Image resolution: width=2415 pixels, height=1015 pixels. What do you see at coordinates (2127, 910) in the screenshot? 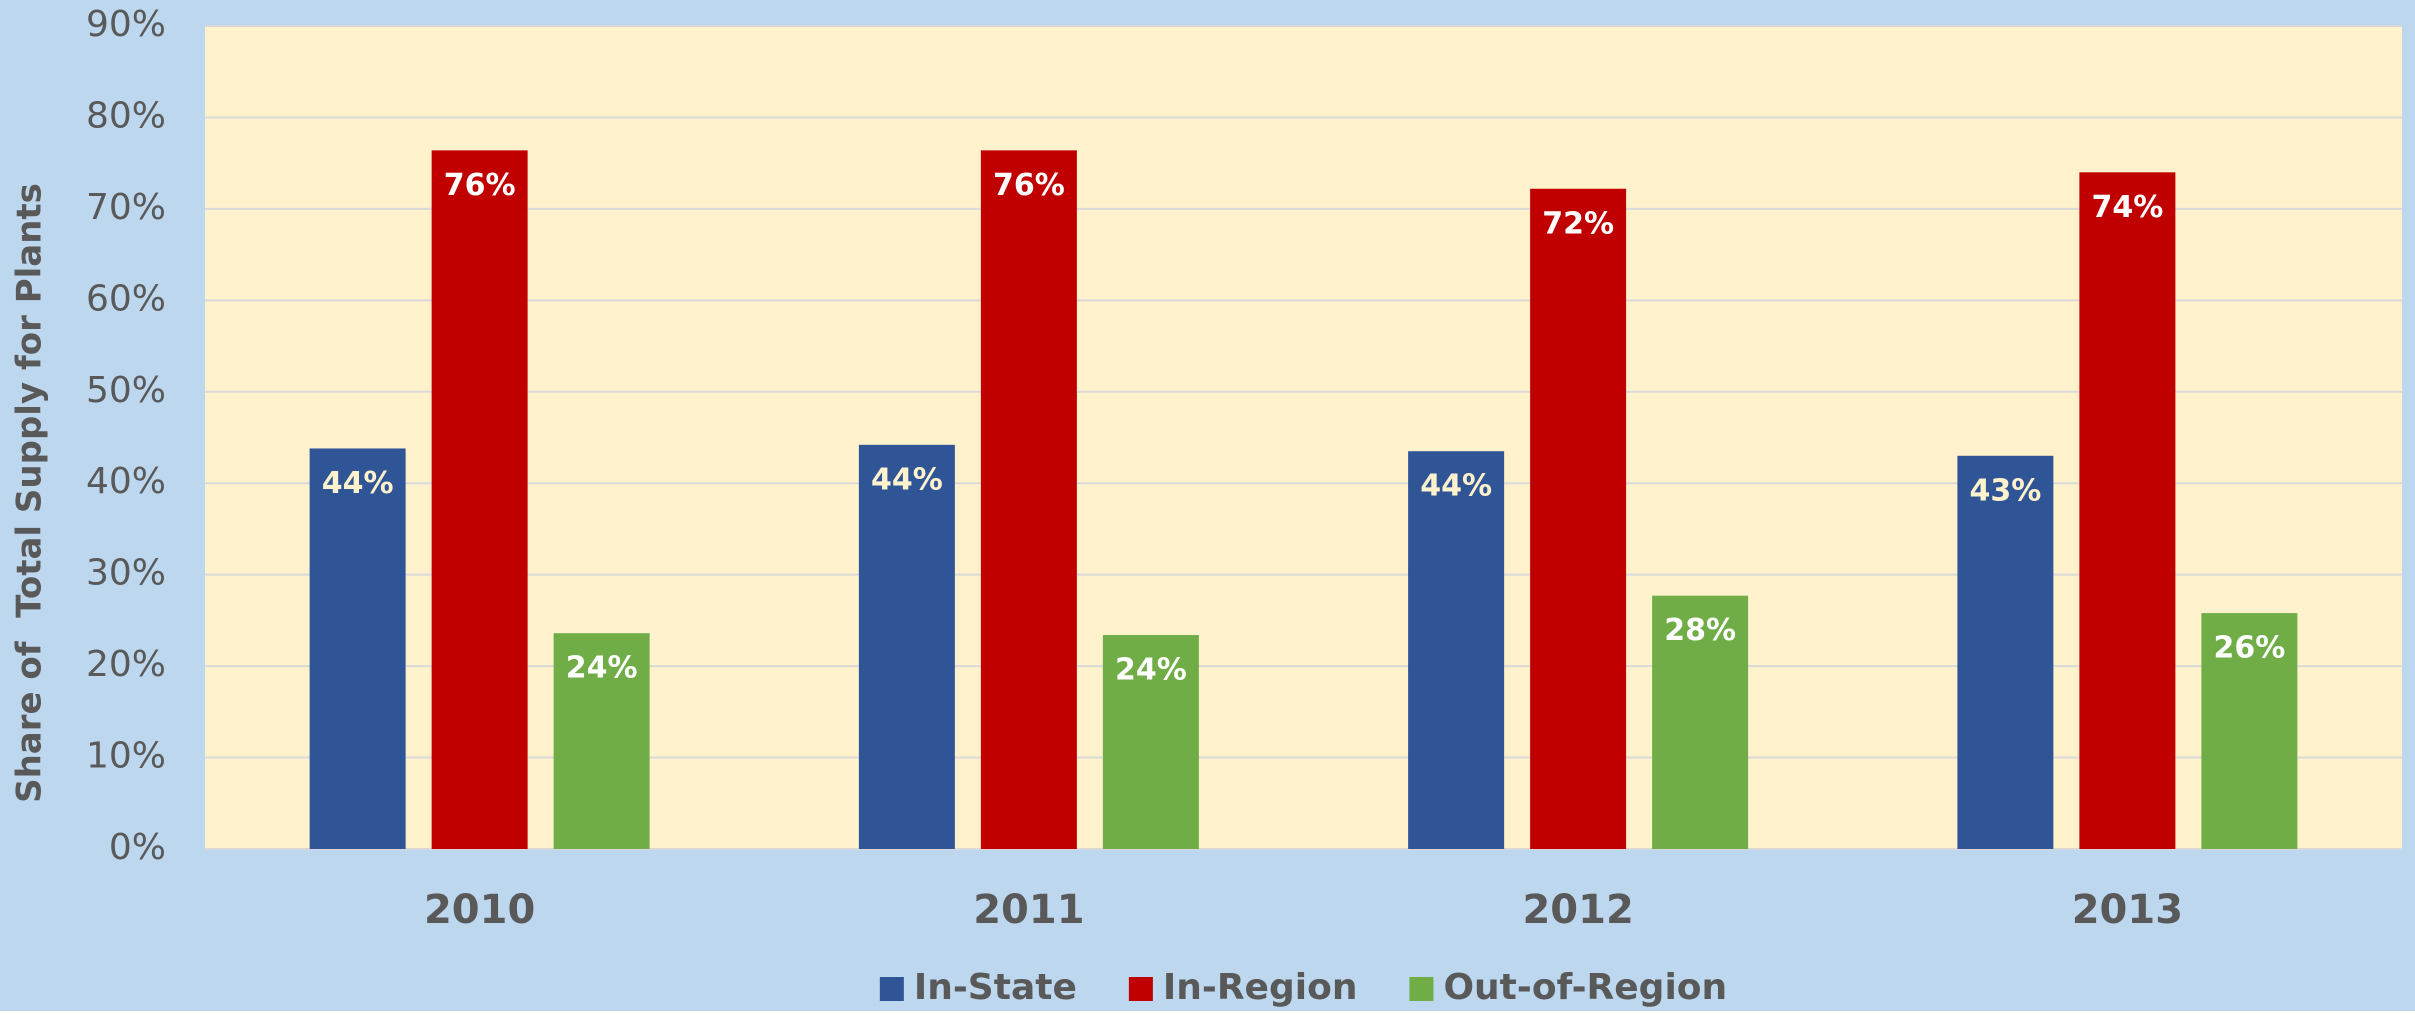
I see `x-tick-label: 2013` at bounding box center [2127, 910].